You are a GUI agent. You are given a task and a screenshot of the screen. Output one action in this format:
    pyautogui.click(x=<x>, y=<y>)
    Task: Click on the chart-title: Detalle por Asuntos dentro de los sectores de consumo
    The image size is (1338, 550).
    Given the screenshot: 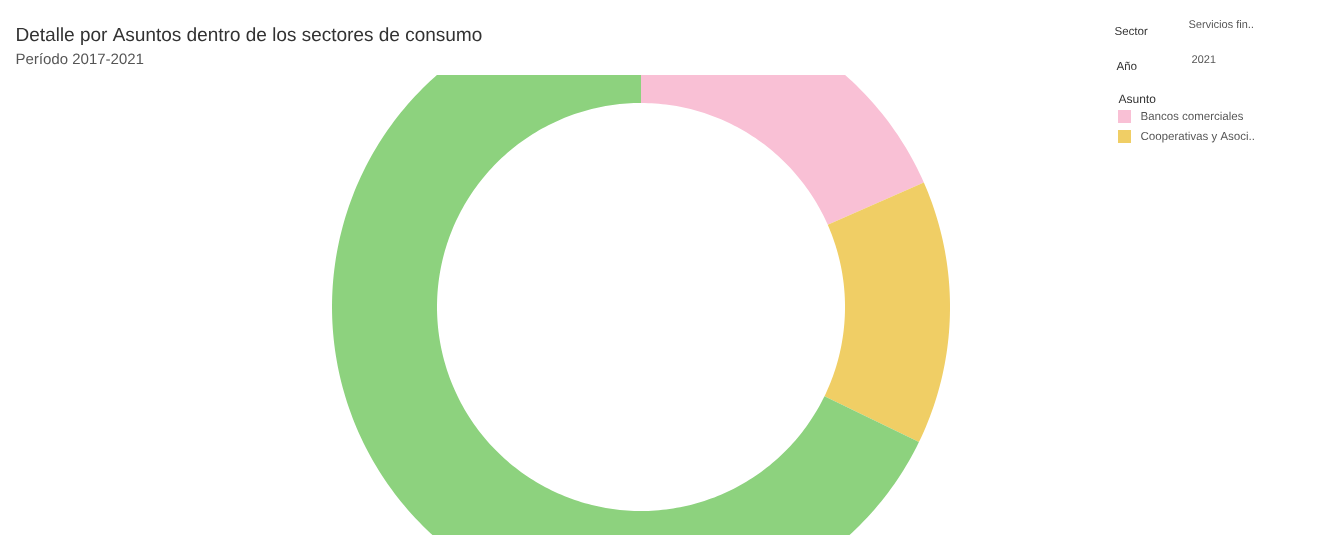 What is the action you would take?
    pyautogui.click(x=249, y=36)
    